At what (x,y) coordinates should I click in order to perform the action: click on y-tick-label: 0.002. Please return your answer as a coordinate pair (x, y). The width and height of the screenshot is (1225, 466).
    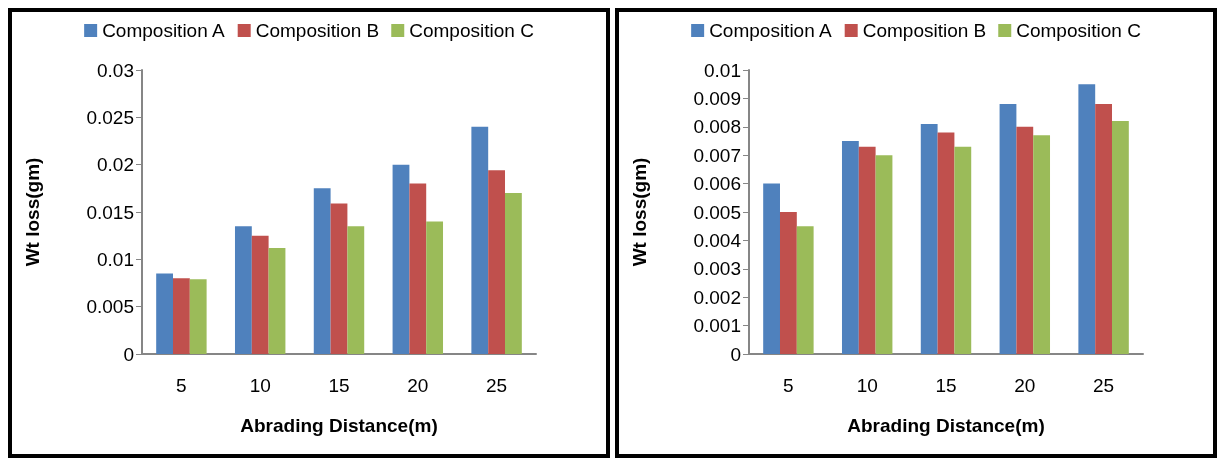
    Looking at the image, I should click on (717, 297).